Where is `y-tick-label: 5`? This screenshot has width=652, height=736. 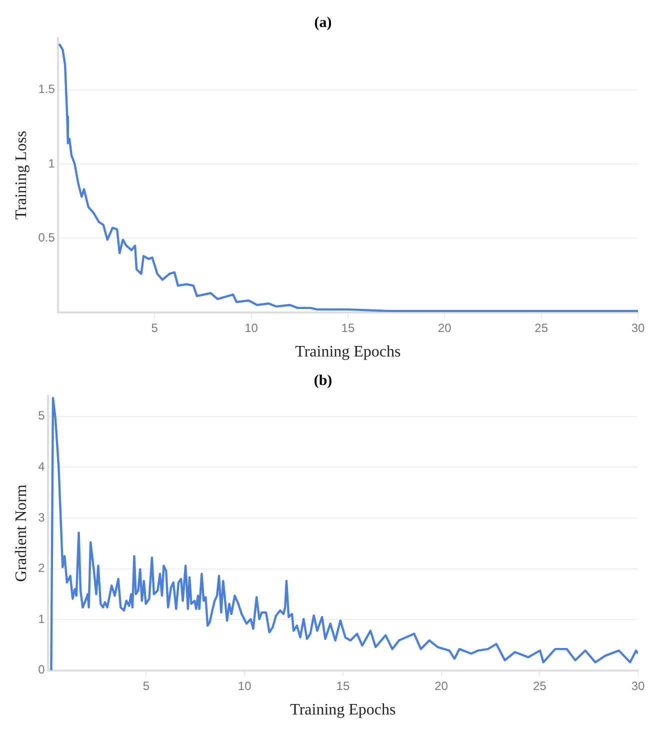 y-tick-label: 5 is located at coordinates (42, 415).